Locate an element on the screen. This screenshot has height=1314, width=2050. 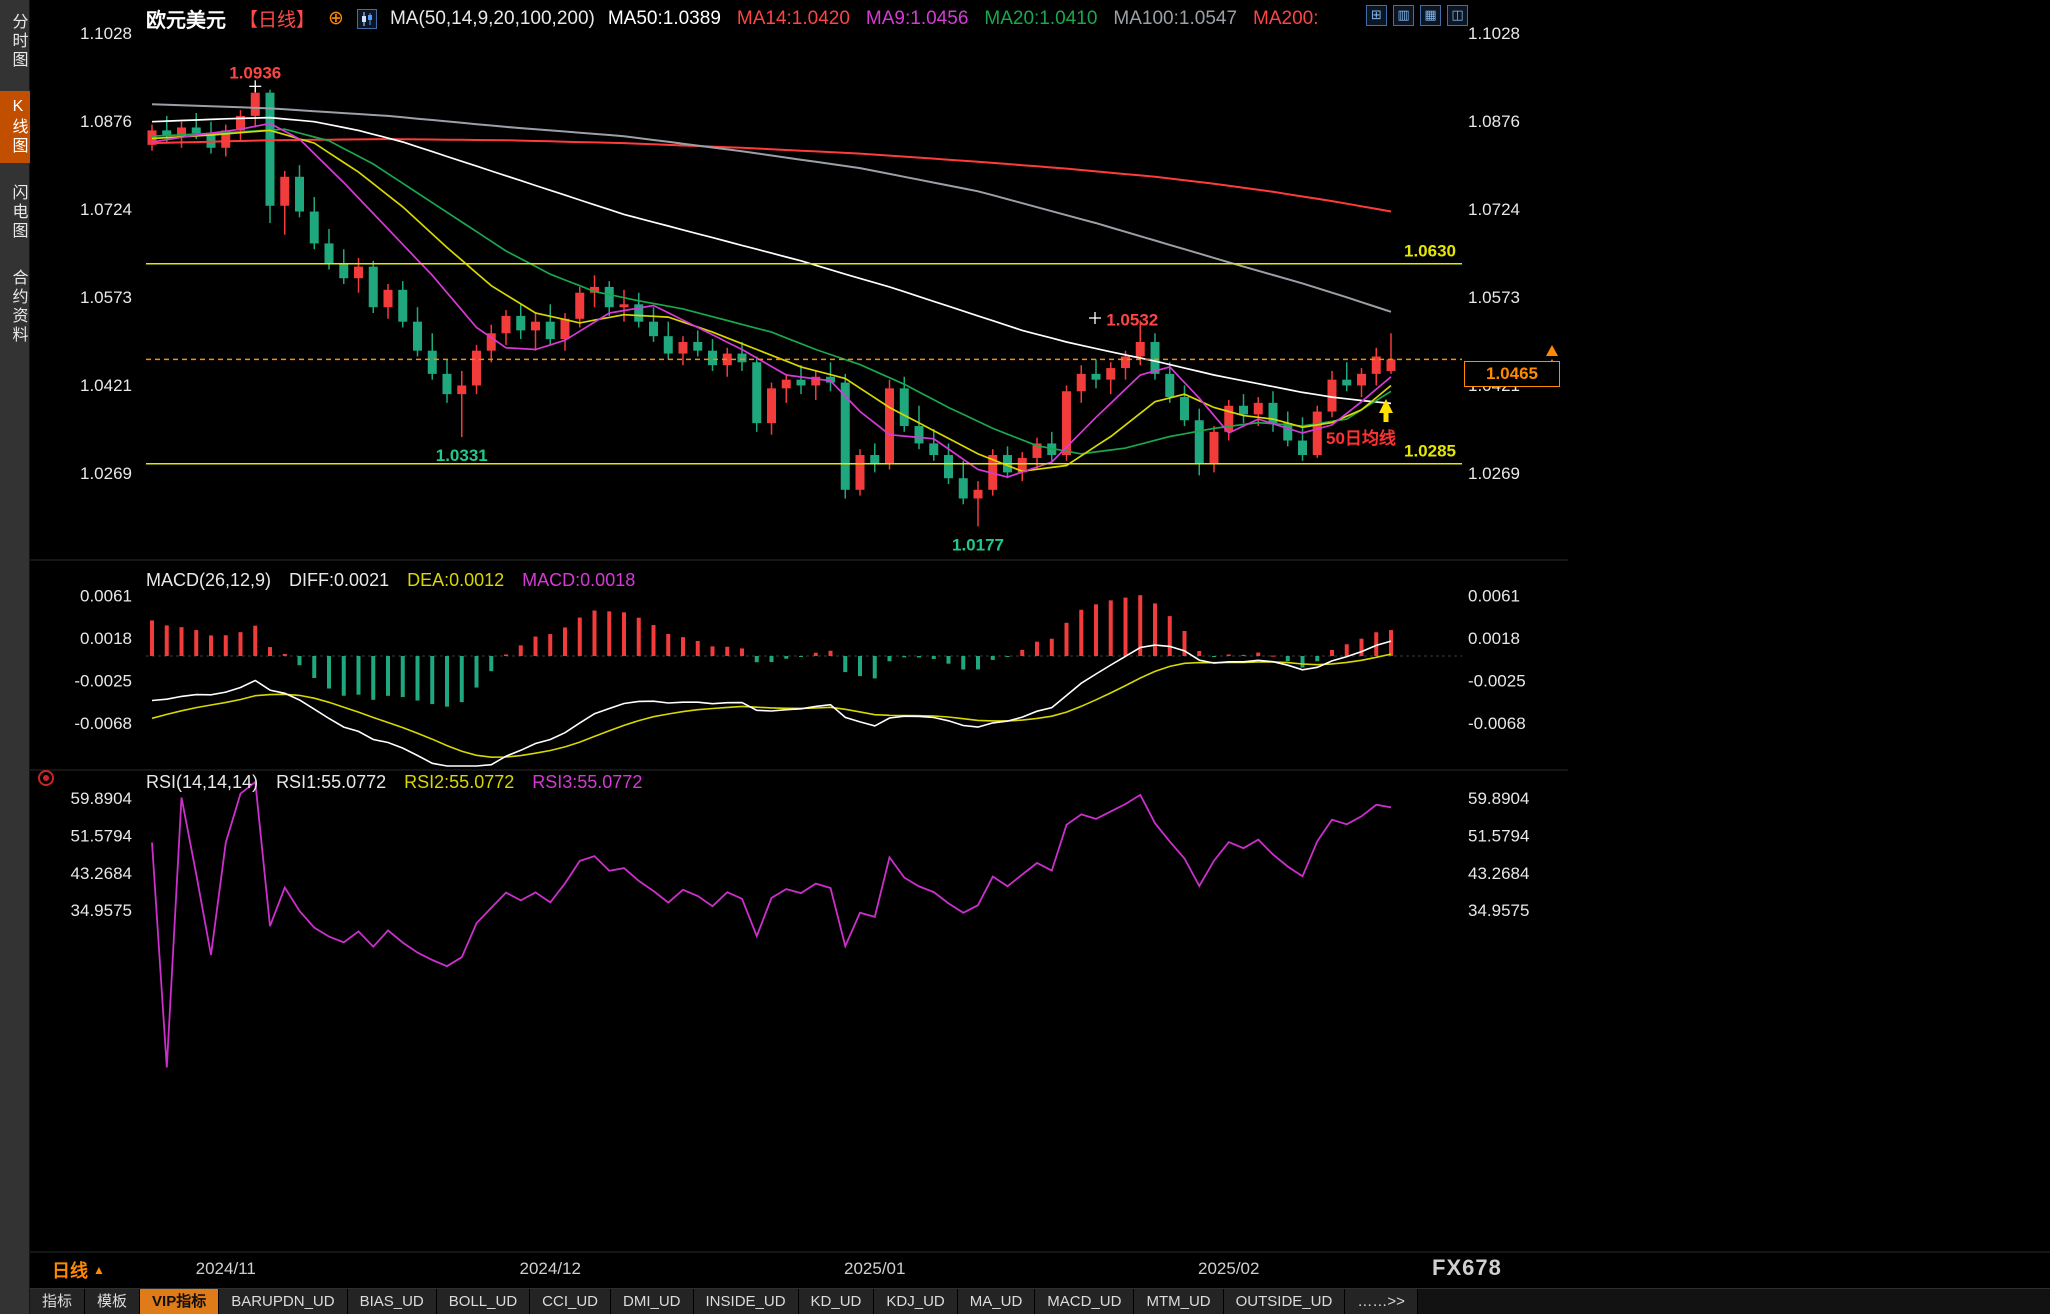
svg-text: 1.0285 is located at coordinates (1430, 451).